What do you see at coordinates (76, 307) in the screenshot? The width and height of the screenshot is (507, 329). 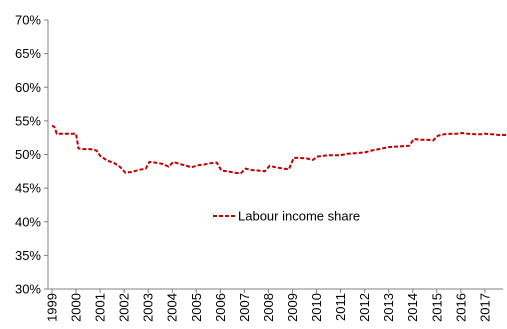 I see `x-tick-label: 2000` at bounding box center [76, 307].